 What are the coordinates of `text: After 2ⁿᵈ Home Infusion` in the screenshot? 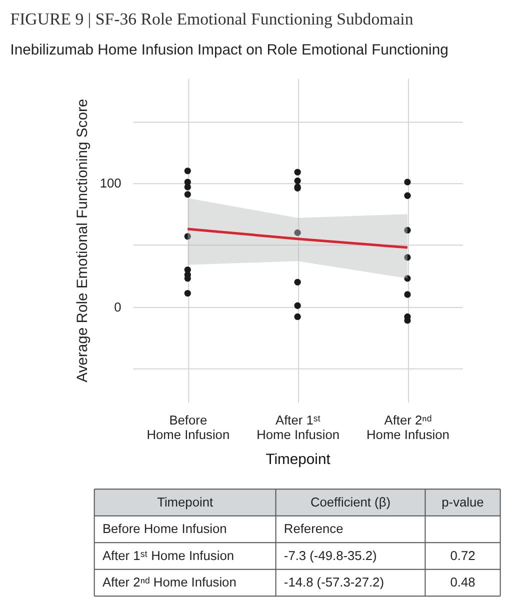 It's located at (169, 582).